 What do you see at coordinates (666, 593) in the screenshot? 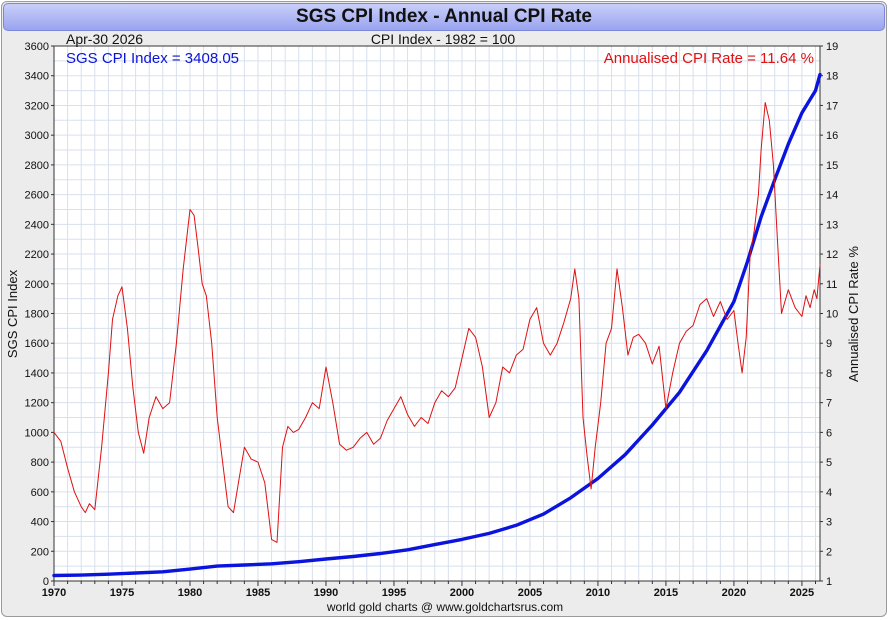
I see `x-tick-label: 2015` at bounding box center [666, 593].